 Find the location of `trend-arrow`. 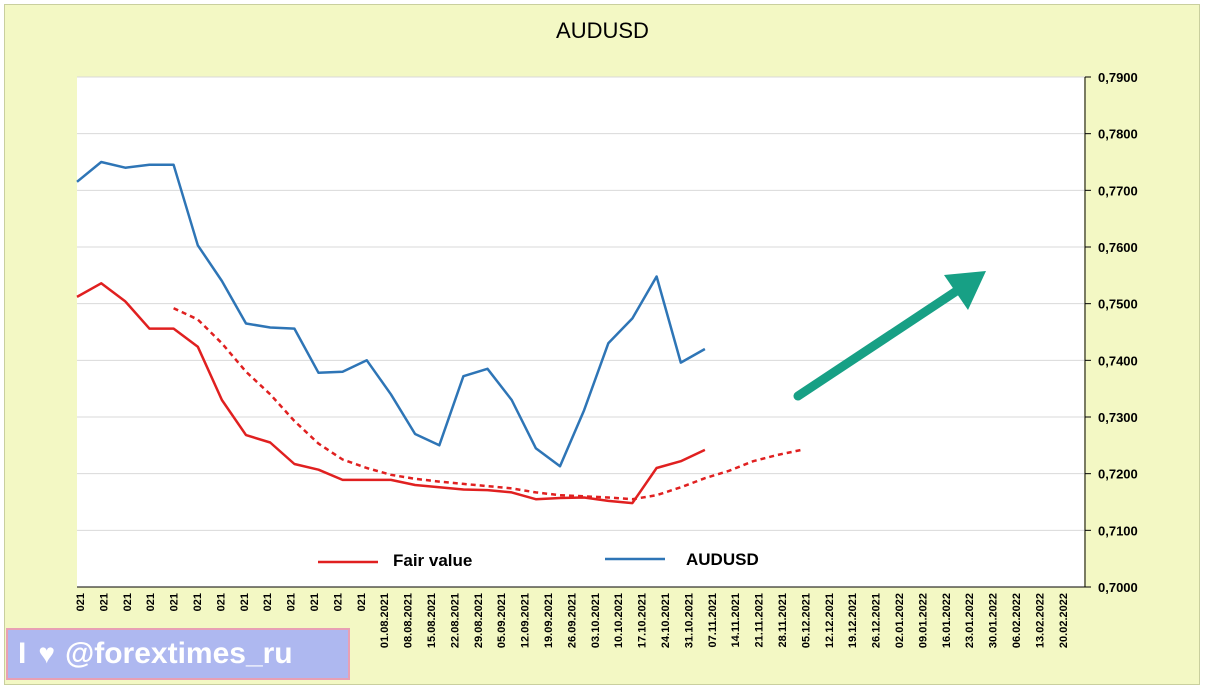

trend-arrow is located at coordinates (889, 336).